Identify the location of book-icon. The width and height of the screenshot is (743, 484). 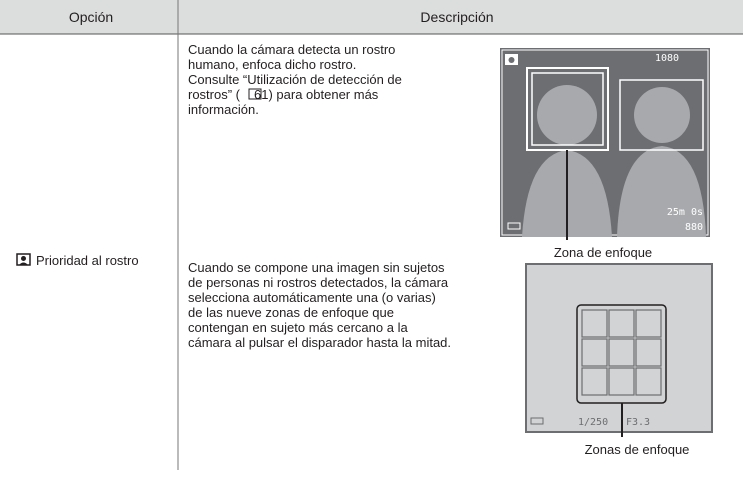
(255, 94).